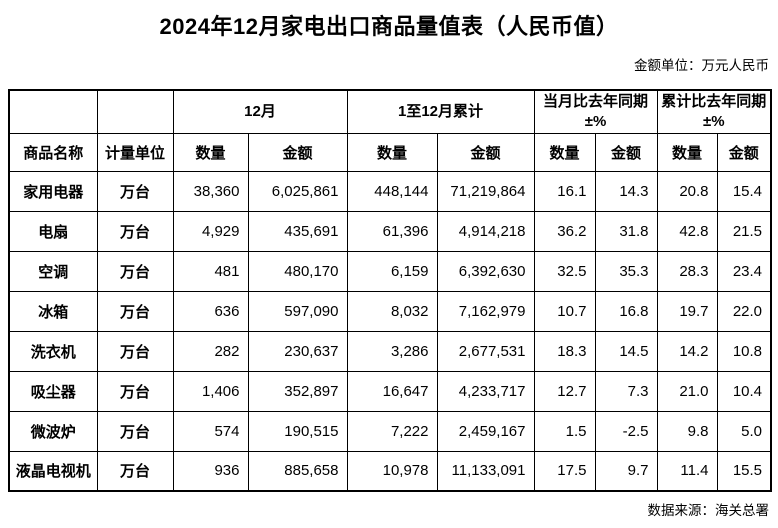 The height and width of the screenshot is (528, 778). Describe the element at coordinates (297, 311) in the screenshot. I see `cell-value: 597,090` at that location.